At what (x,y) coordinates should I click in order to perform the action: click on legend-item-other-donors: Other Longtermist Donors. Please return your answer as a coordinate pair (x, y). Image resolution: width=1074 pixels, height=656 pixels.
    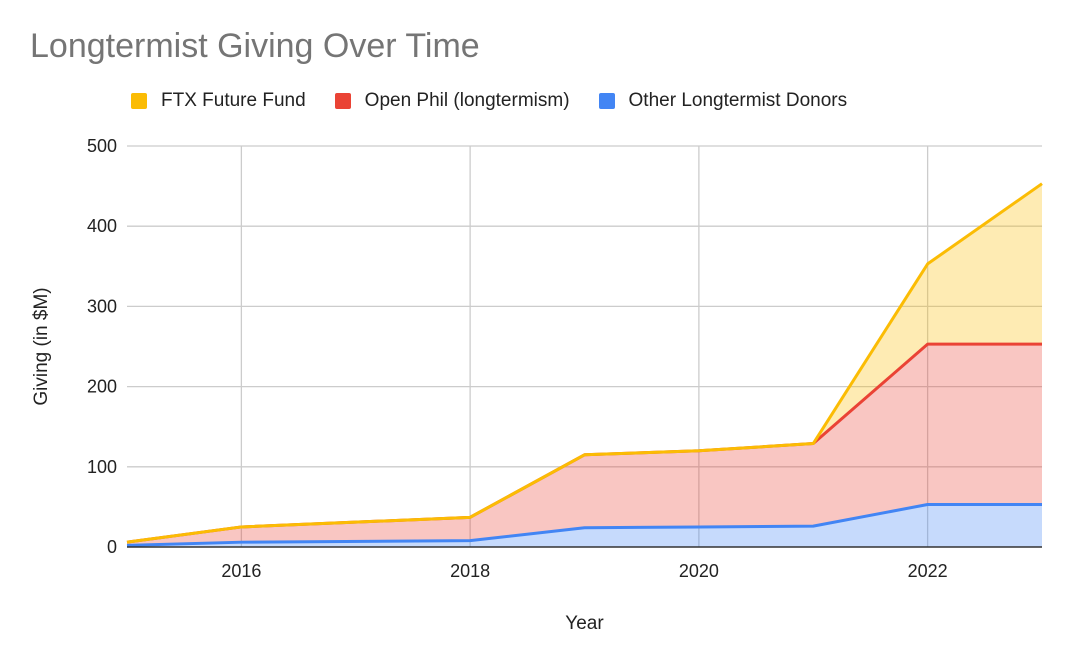
    Looking at the image, I should click on (723, 101).